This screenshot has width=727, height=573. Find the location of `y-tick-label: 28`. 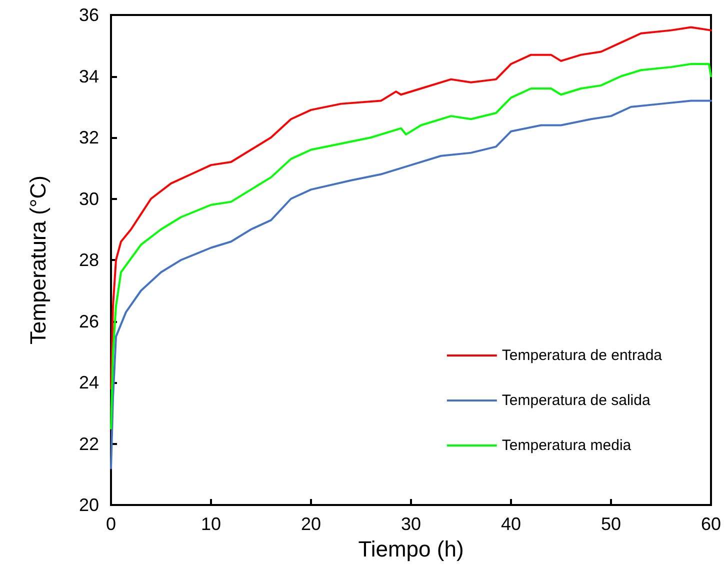

y-tick-label: 28 is located at coordinates (88, 260).